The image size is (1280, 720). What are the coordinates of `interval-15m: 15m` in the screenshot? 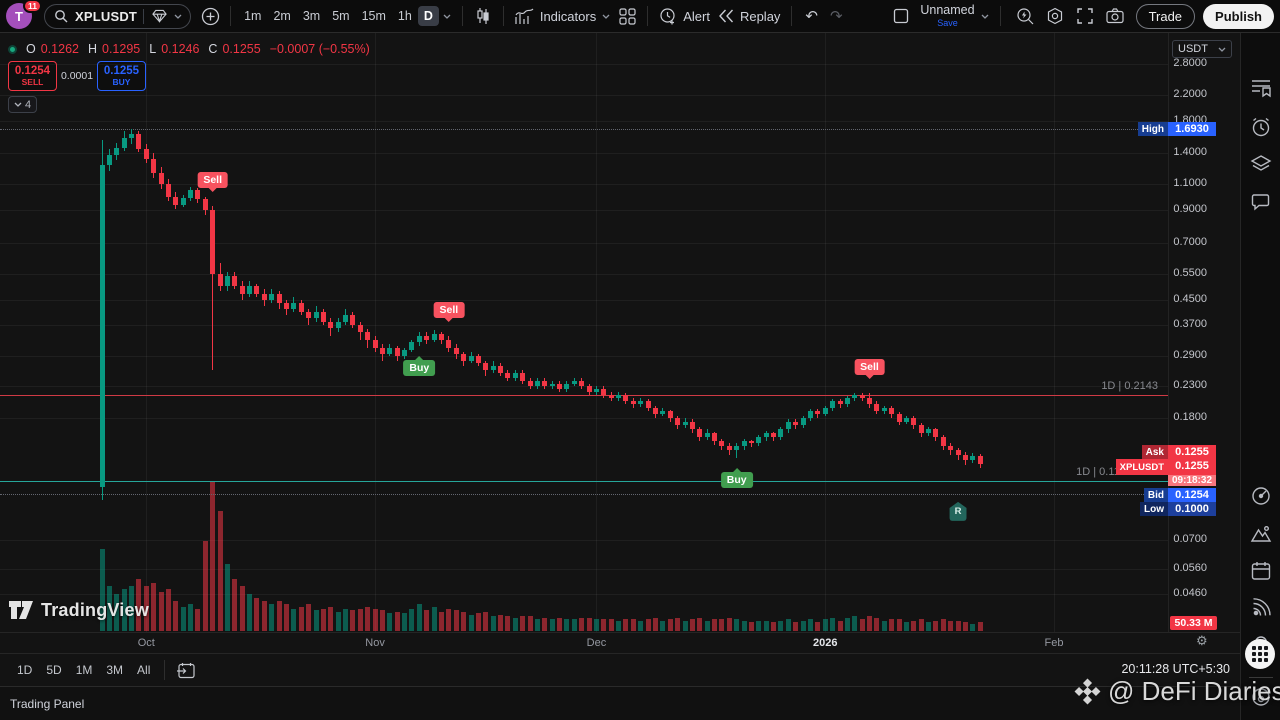 It's located at (373, 16).